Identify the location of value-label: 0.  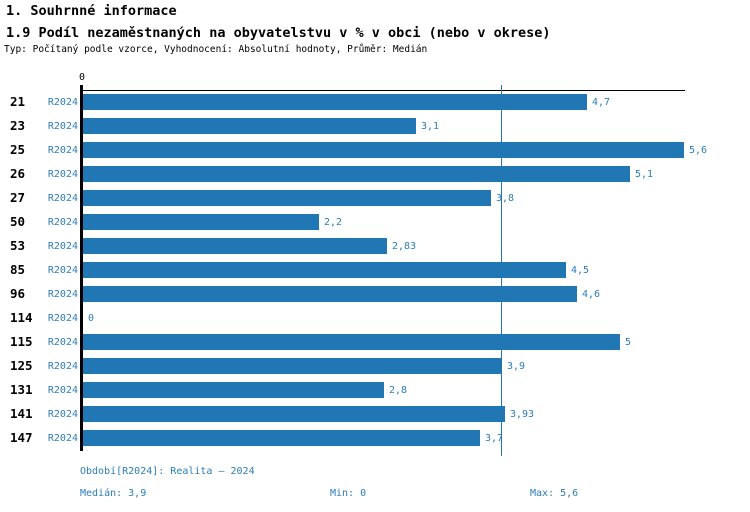
(91, 318).